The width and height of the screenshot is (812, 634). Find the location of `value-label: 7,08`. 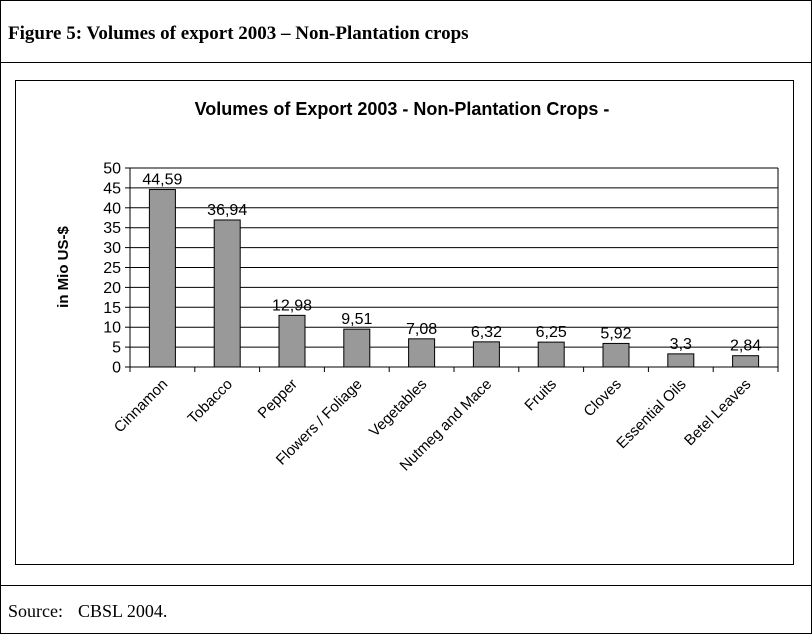

value-label: 7,08 is located at coordinates (421, 329).